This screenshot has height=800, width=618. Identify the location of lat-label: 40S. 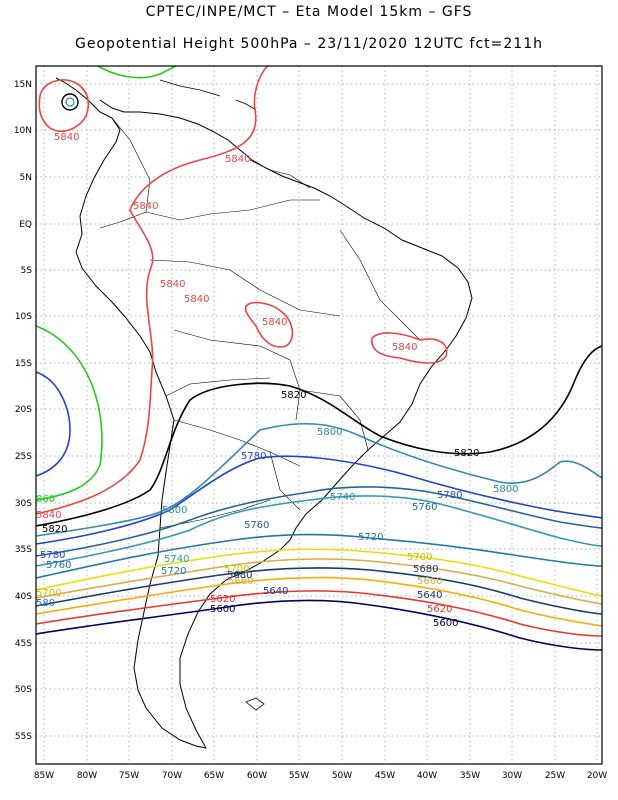
(23, 597).